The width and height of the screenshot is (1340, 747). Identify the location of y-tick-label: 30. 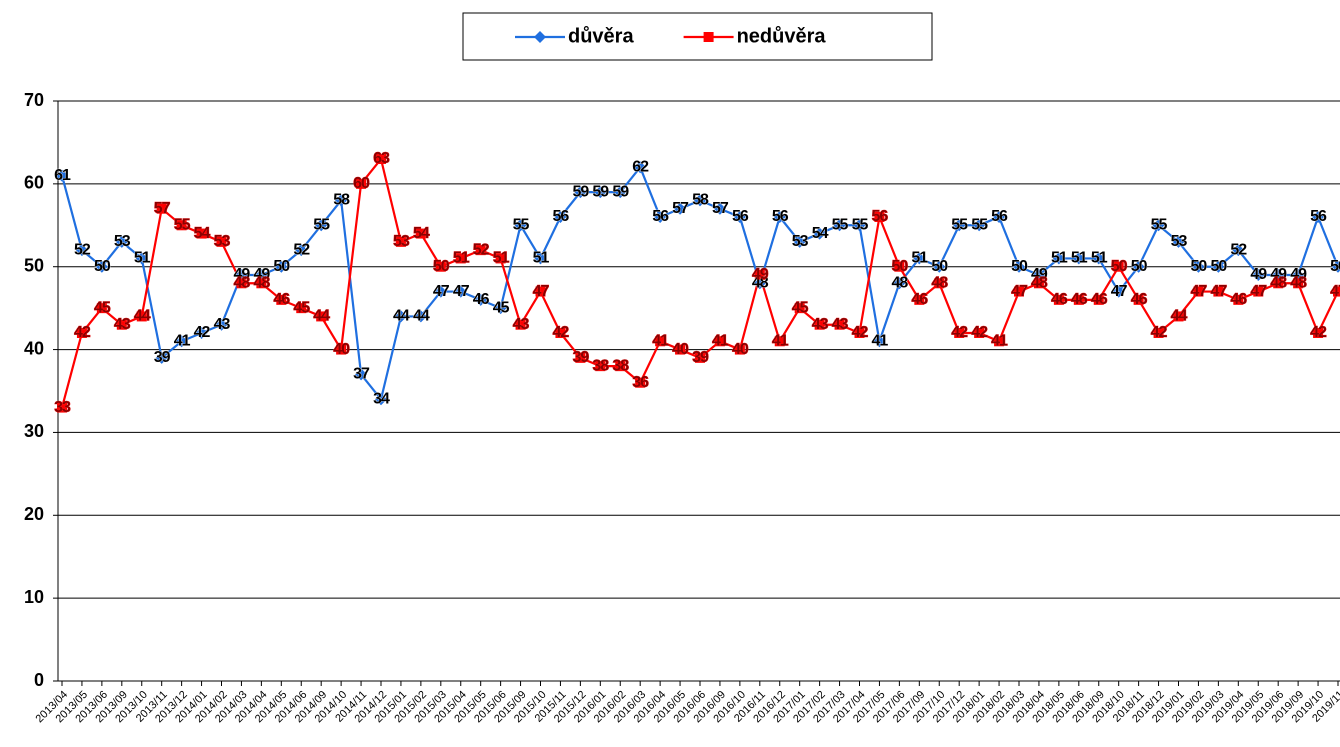
(34, 431).